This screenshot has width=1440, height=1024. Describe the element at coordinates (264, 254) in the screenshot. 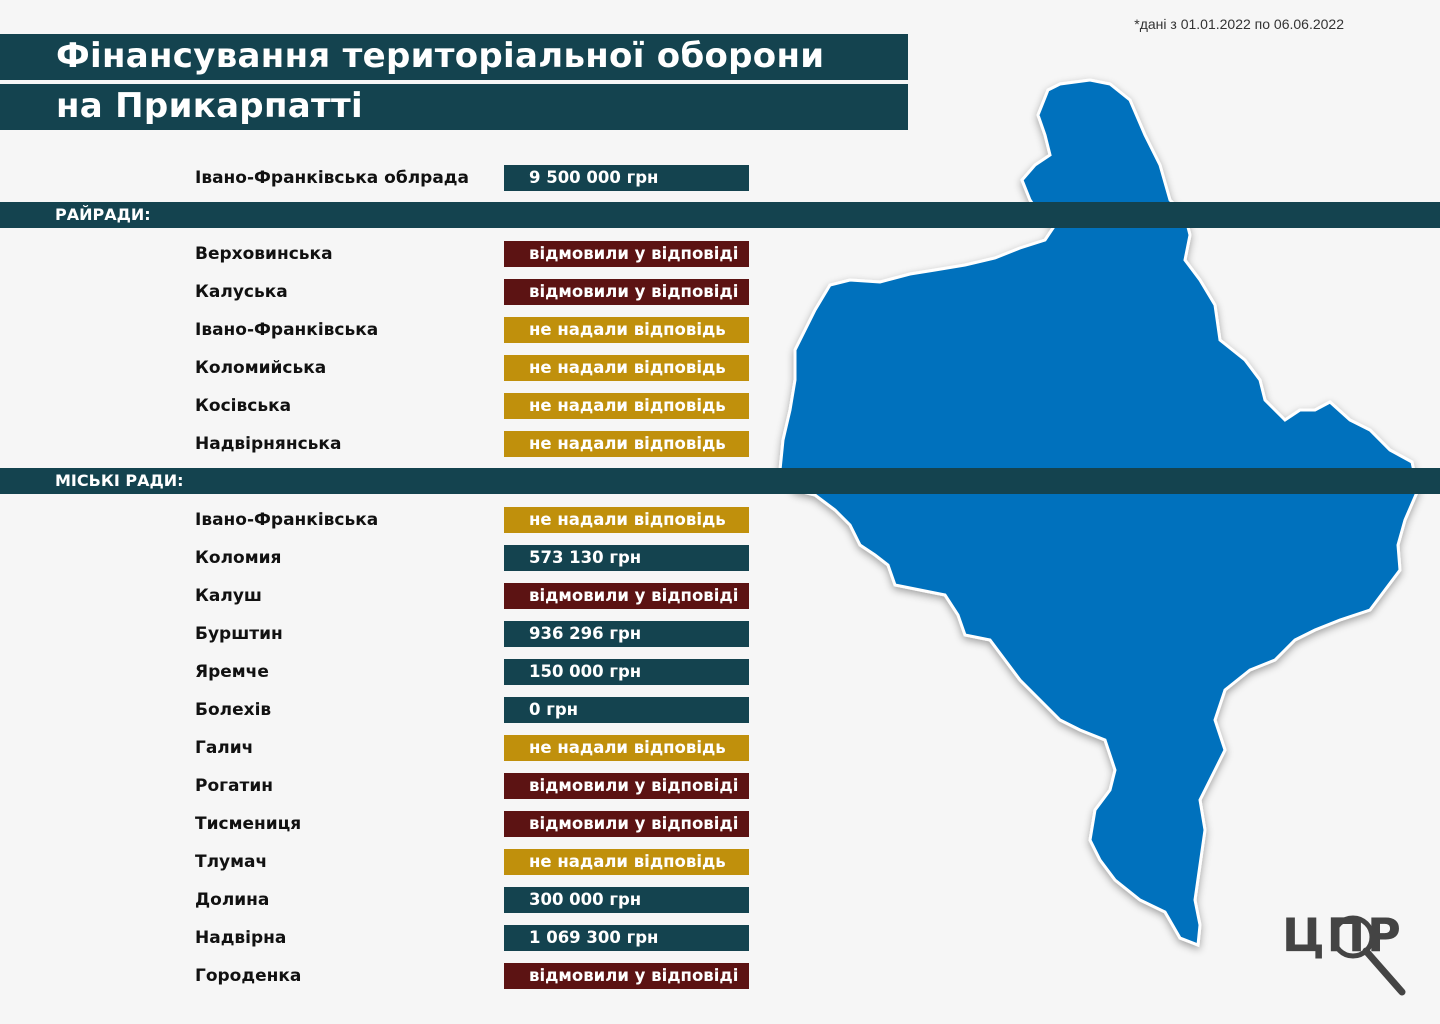

I see `row-name: Верховинська` at that location.